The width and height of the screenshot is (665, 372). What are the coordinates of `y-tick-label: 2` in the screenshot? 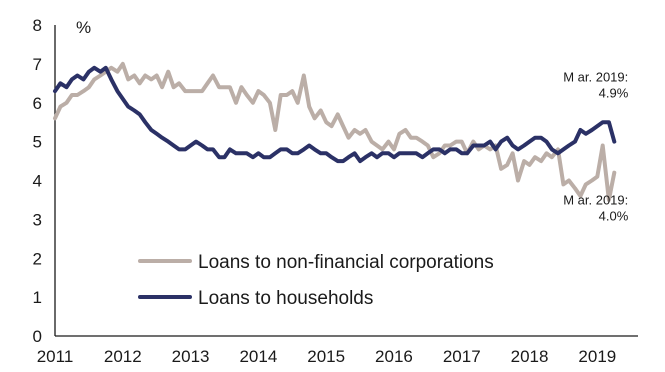 It's located at (37, 258).